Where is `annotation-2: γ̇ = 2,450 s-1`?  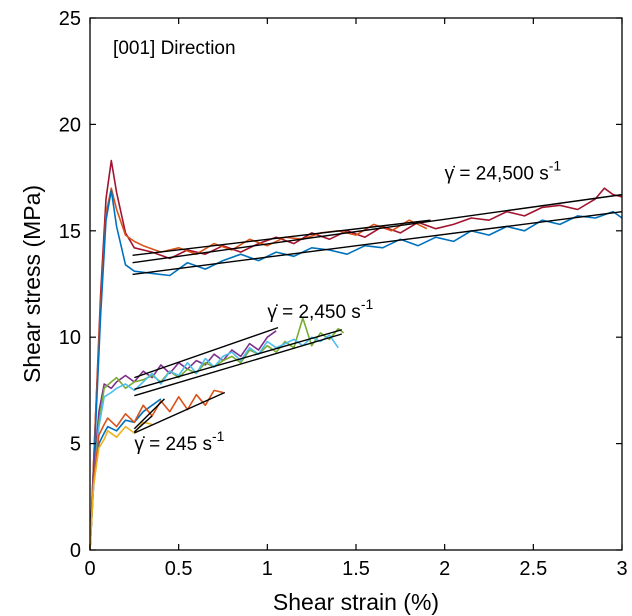 annotation-2: γ̇ = 2,450 s-1 is located at coordinates (320, 309).